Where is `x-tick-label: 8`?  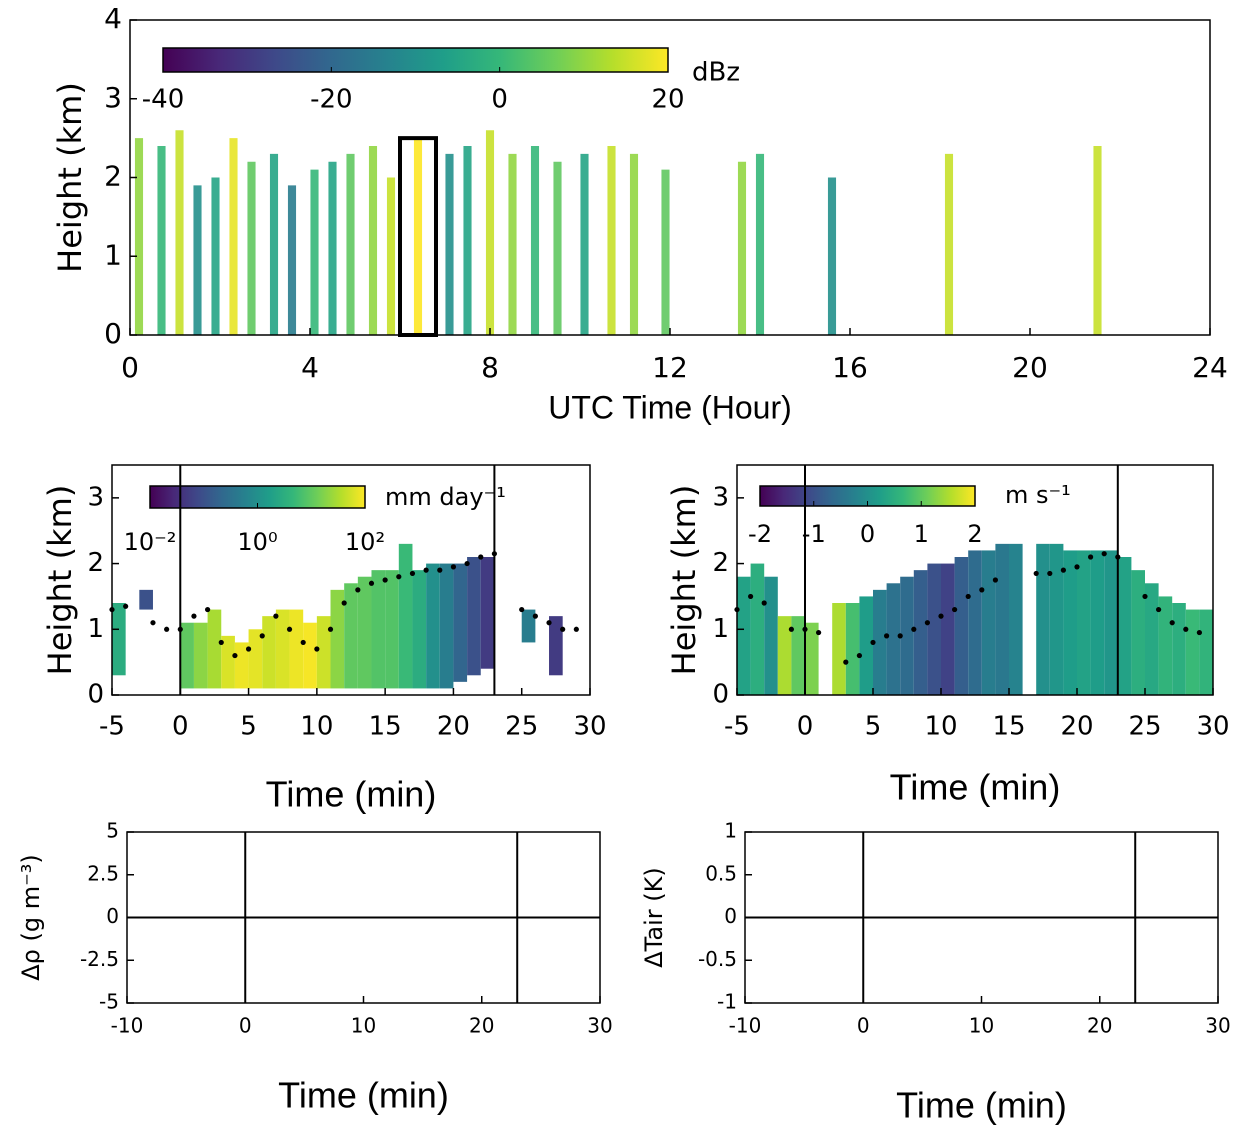 x-tick-label: 8 is located at coordinates (490, 367).